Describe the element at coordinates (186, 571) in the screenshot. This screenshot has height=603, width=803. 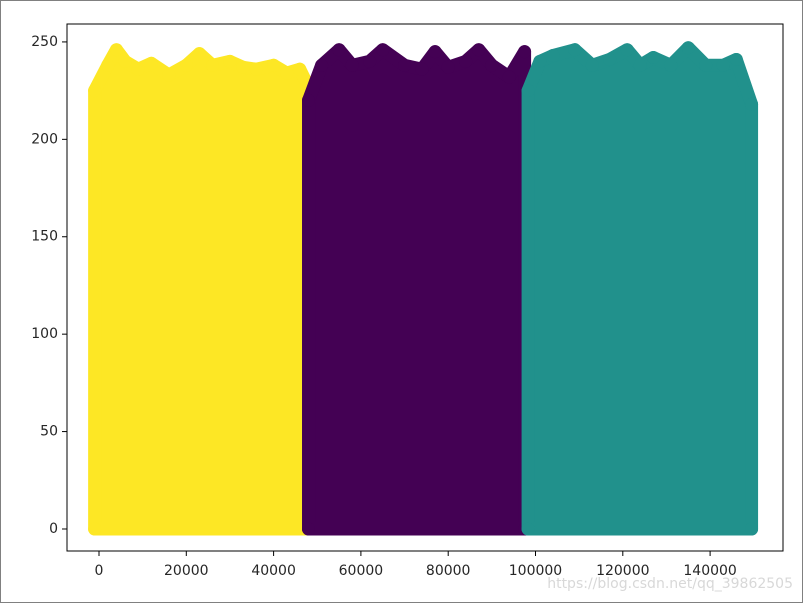
I see `x-tick-label: 20000` at that location.